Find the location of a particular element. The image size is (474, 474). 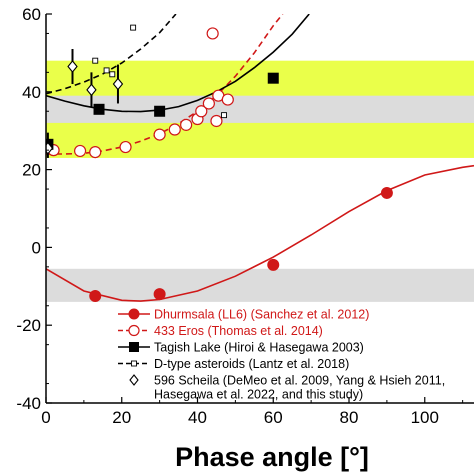

y-tick-label-5: 60 is located at coordinates (31, 14).